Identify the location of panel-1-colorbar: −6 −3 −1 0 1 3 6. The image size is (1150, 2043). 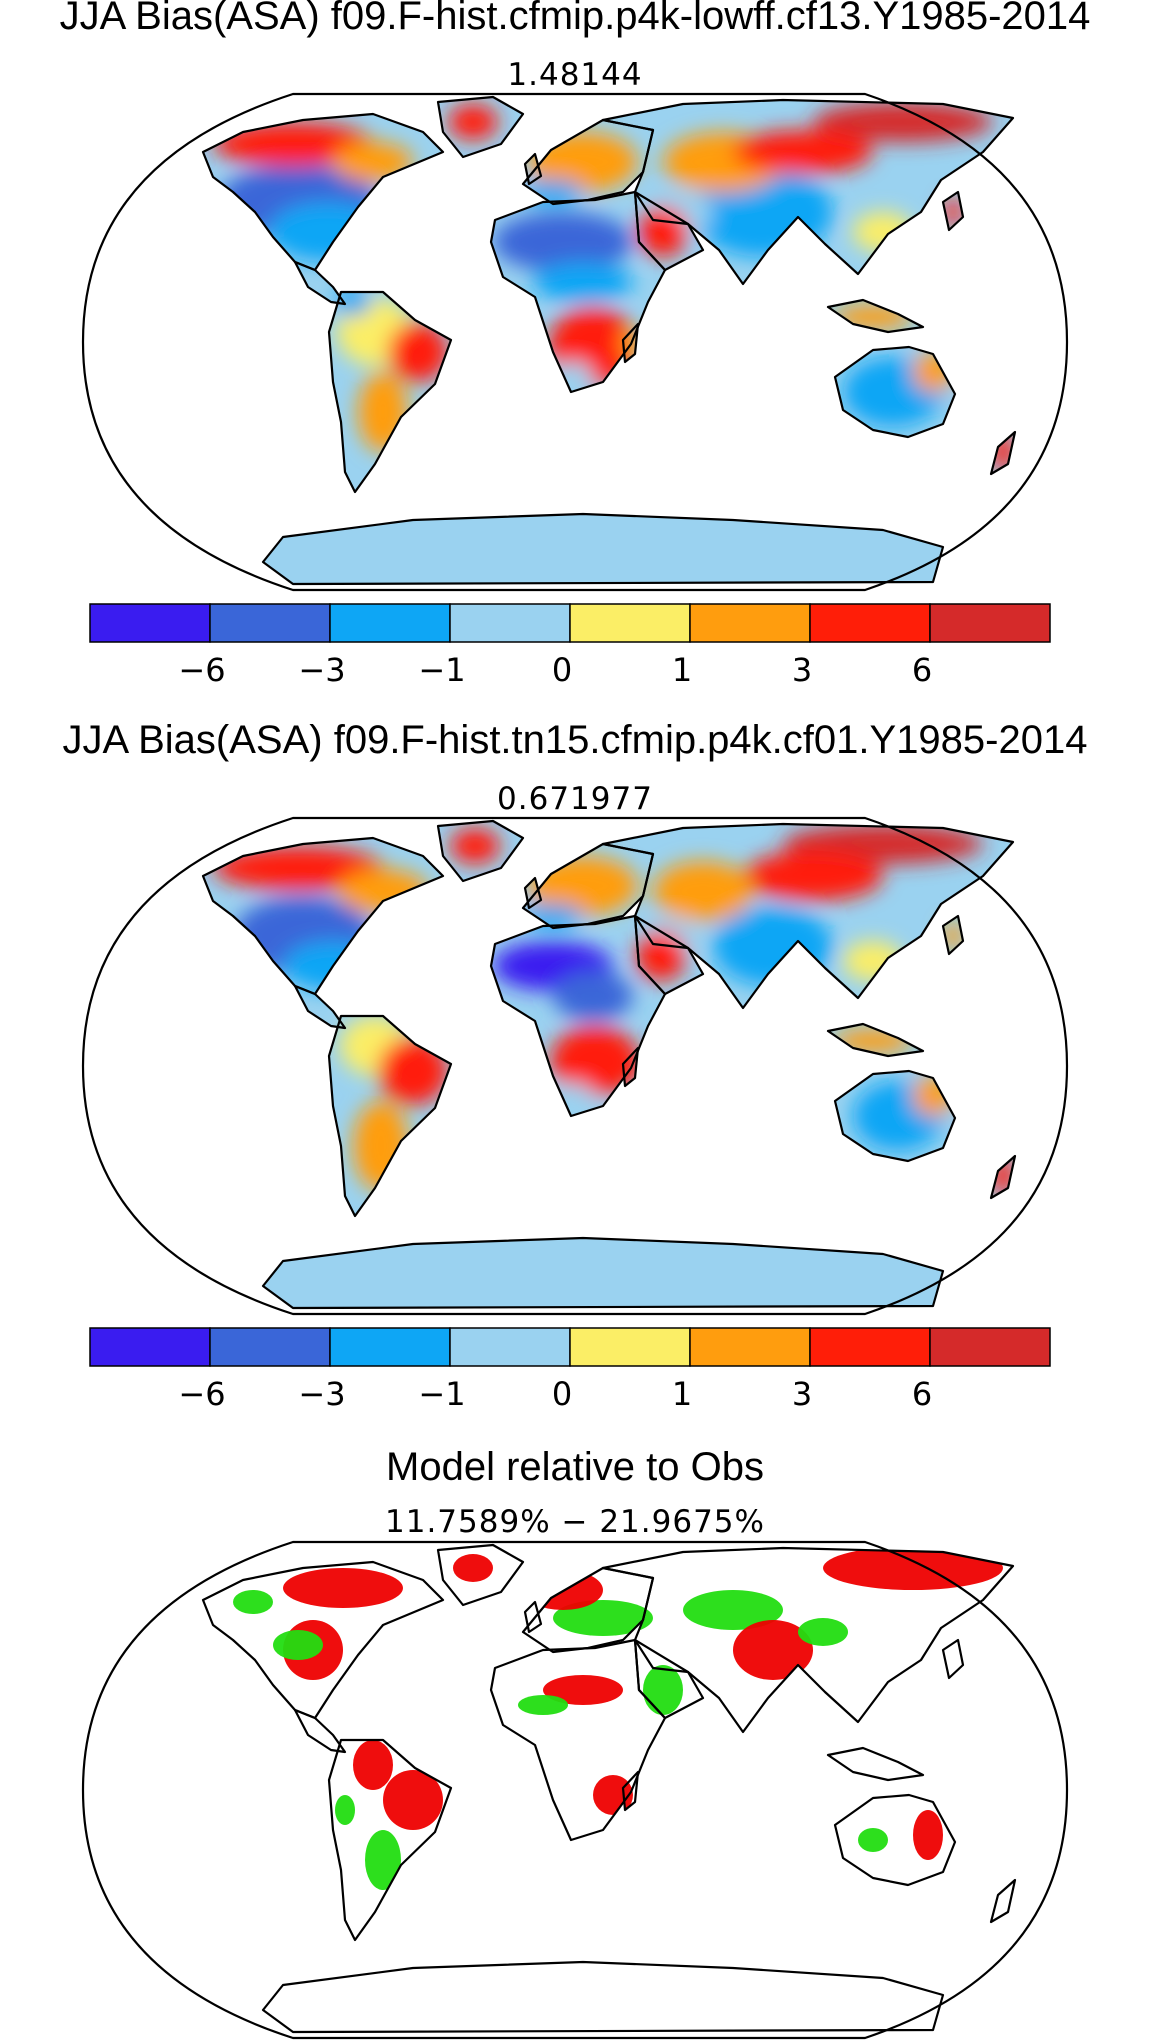
(570, 646).